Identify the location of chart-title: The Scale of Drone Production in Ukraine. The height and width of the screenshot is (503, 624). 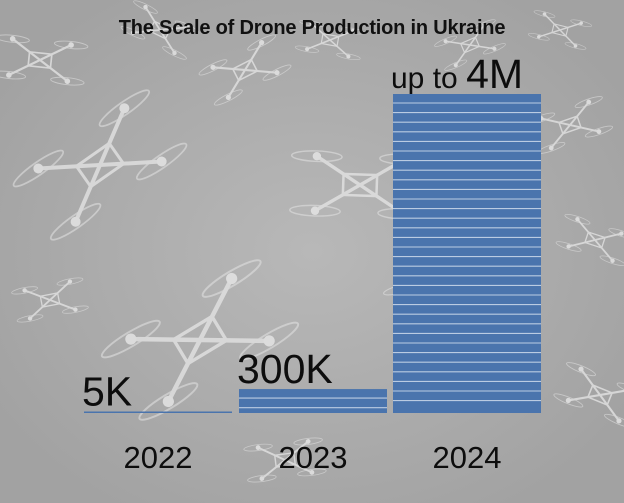
(312, 28).